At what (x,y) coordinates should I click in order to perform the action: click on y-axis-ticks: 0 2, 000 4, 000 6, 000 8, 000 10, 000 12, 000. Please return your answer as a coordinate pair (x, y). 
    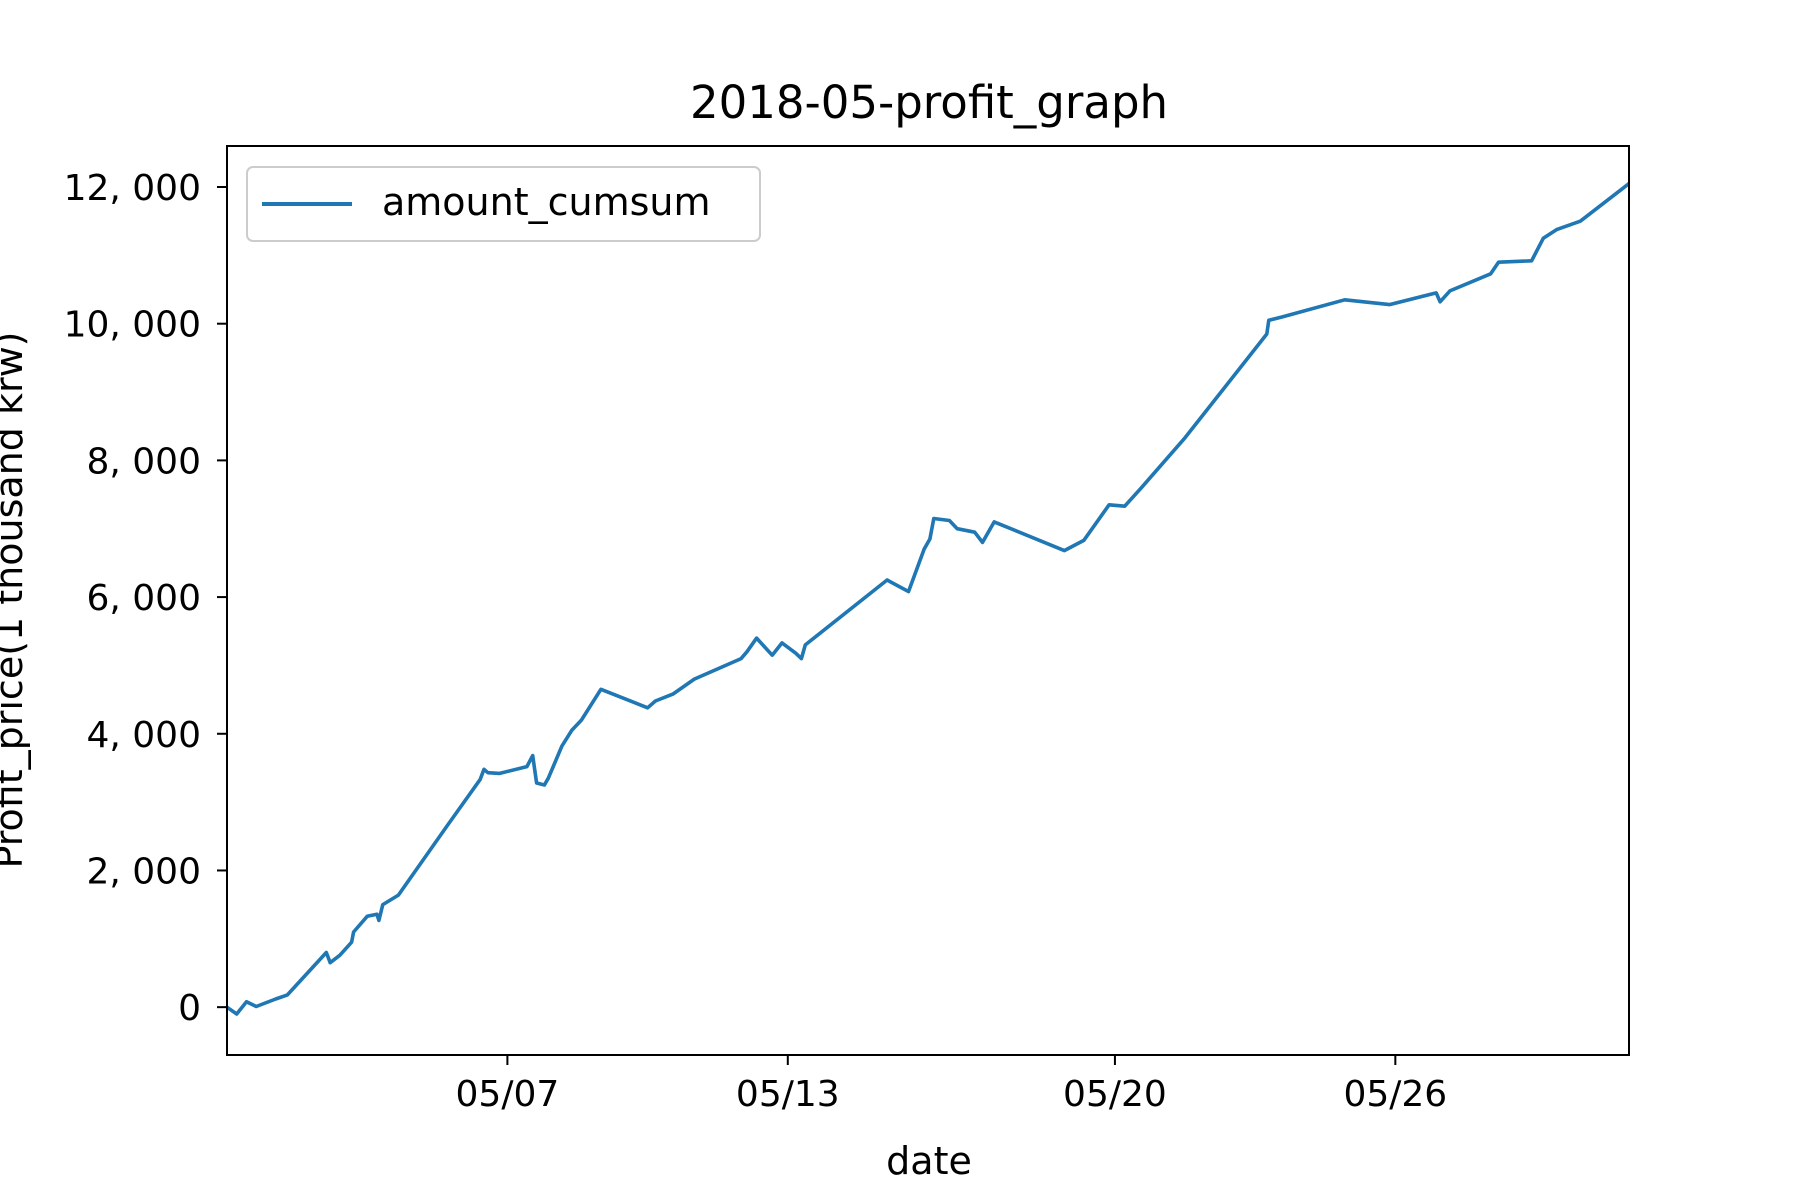
    Looking at the image, I should click on (145, 598).